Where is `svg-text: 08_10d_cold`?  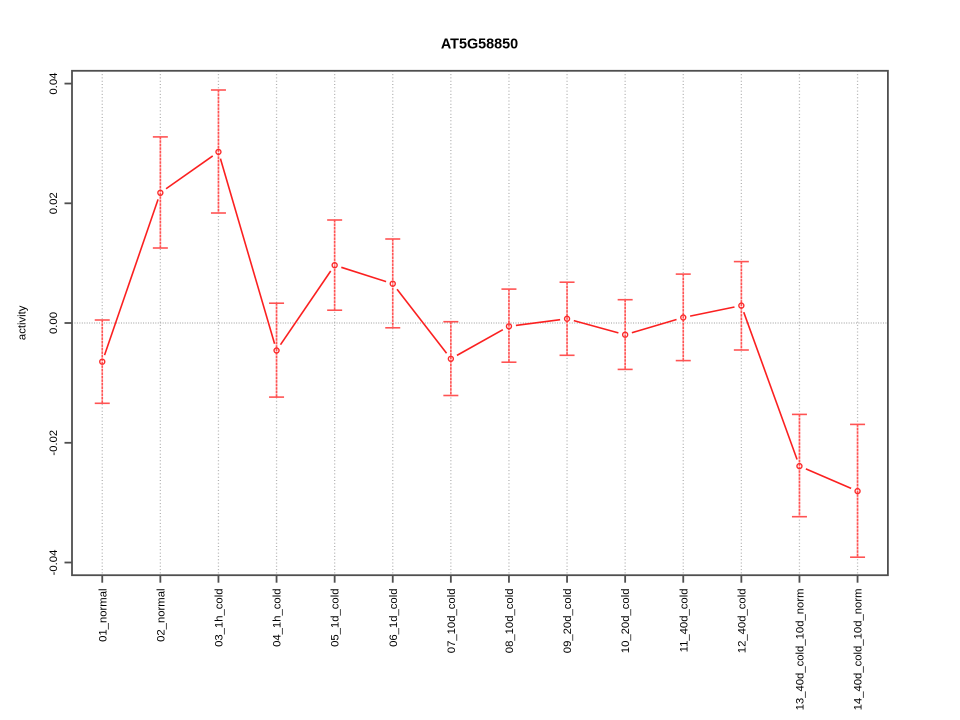 svg-text: 08_10d_cold is located at coordinates (510, 621).